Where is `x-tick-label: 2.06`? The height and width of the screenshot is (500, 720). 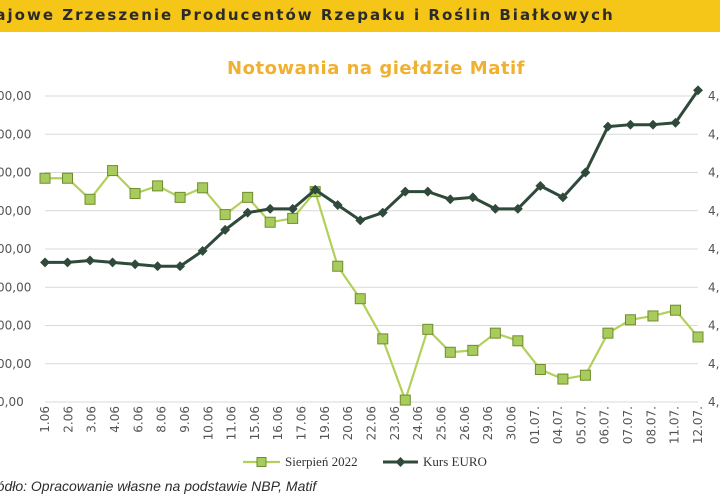
x-tick-label: 2.06 is located at coordinates (68, 419).